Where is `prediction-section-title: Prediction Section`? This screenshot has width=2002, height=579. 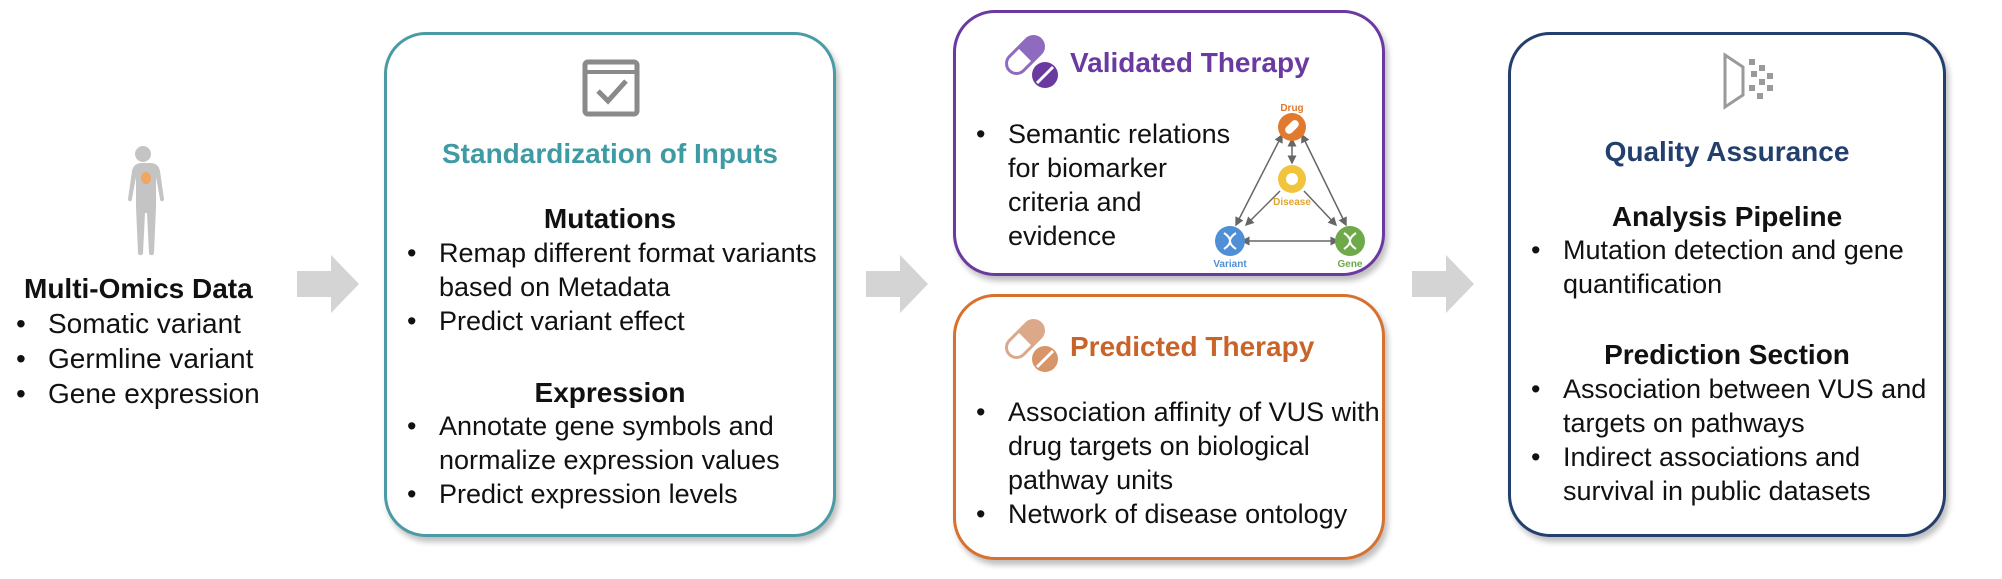
prediction-section-title: Prediction Section is located at coordinates (1727, 354).